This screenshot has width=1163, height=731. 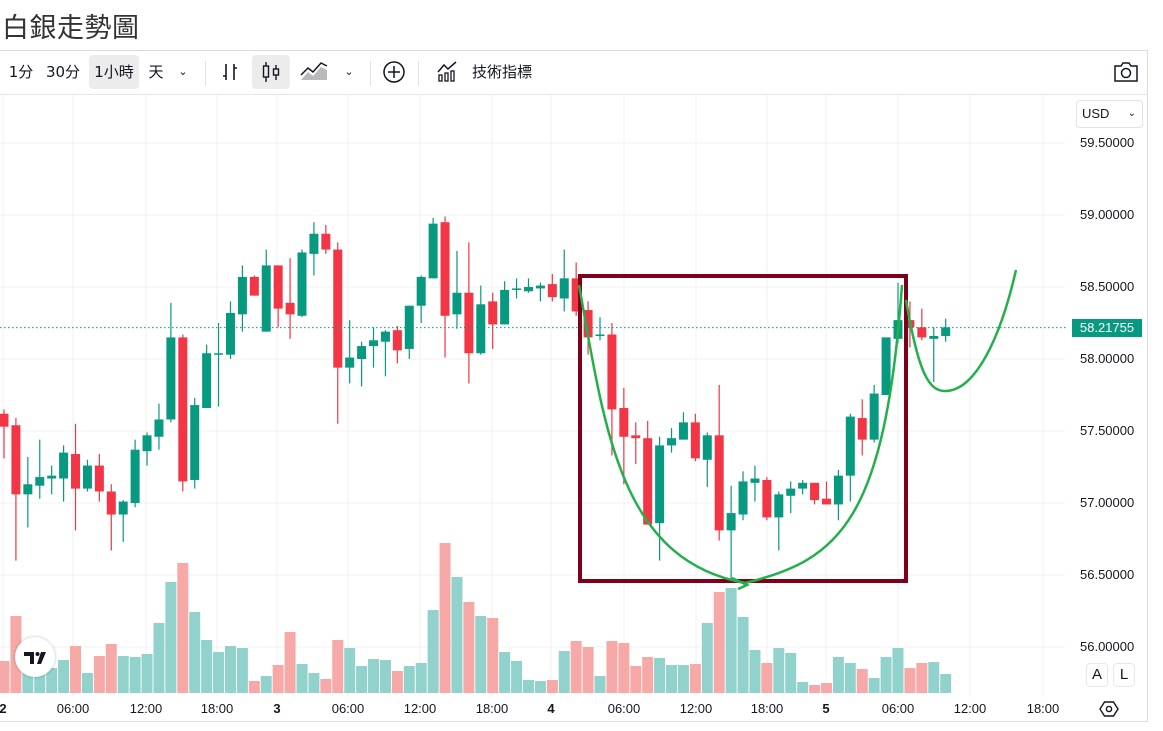 I want to click on time-label: 3, so click(x=277, y=708).